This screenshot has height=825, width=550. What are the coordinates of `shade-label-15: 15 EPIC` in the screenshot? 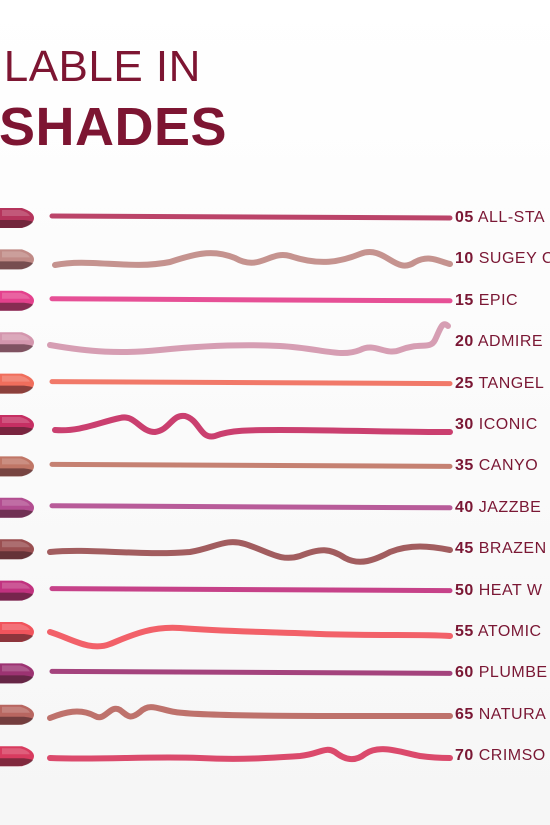 It's located at (486, 301).